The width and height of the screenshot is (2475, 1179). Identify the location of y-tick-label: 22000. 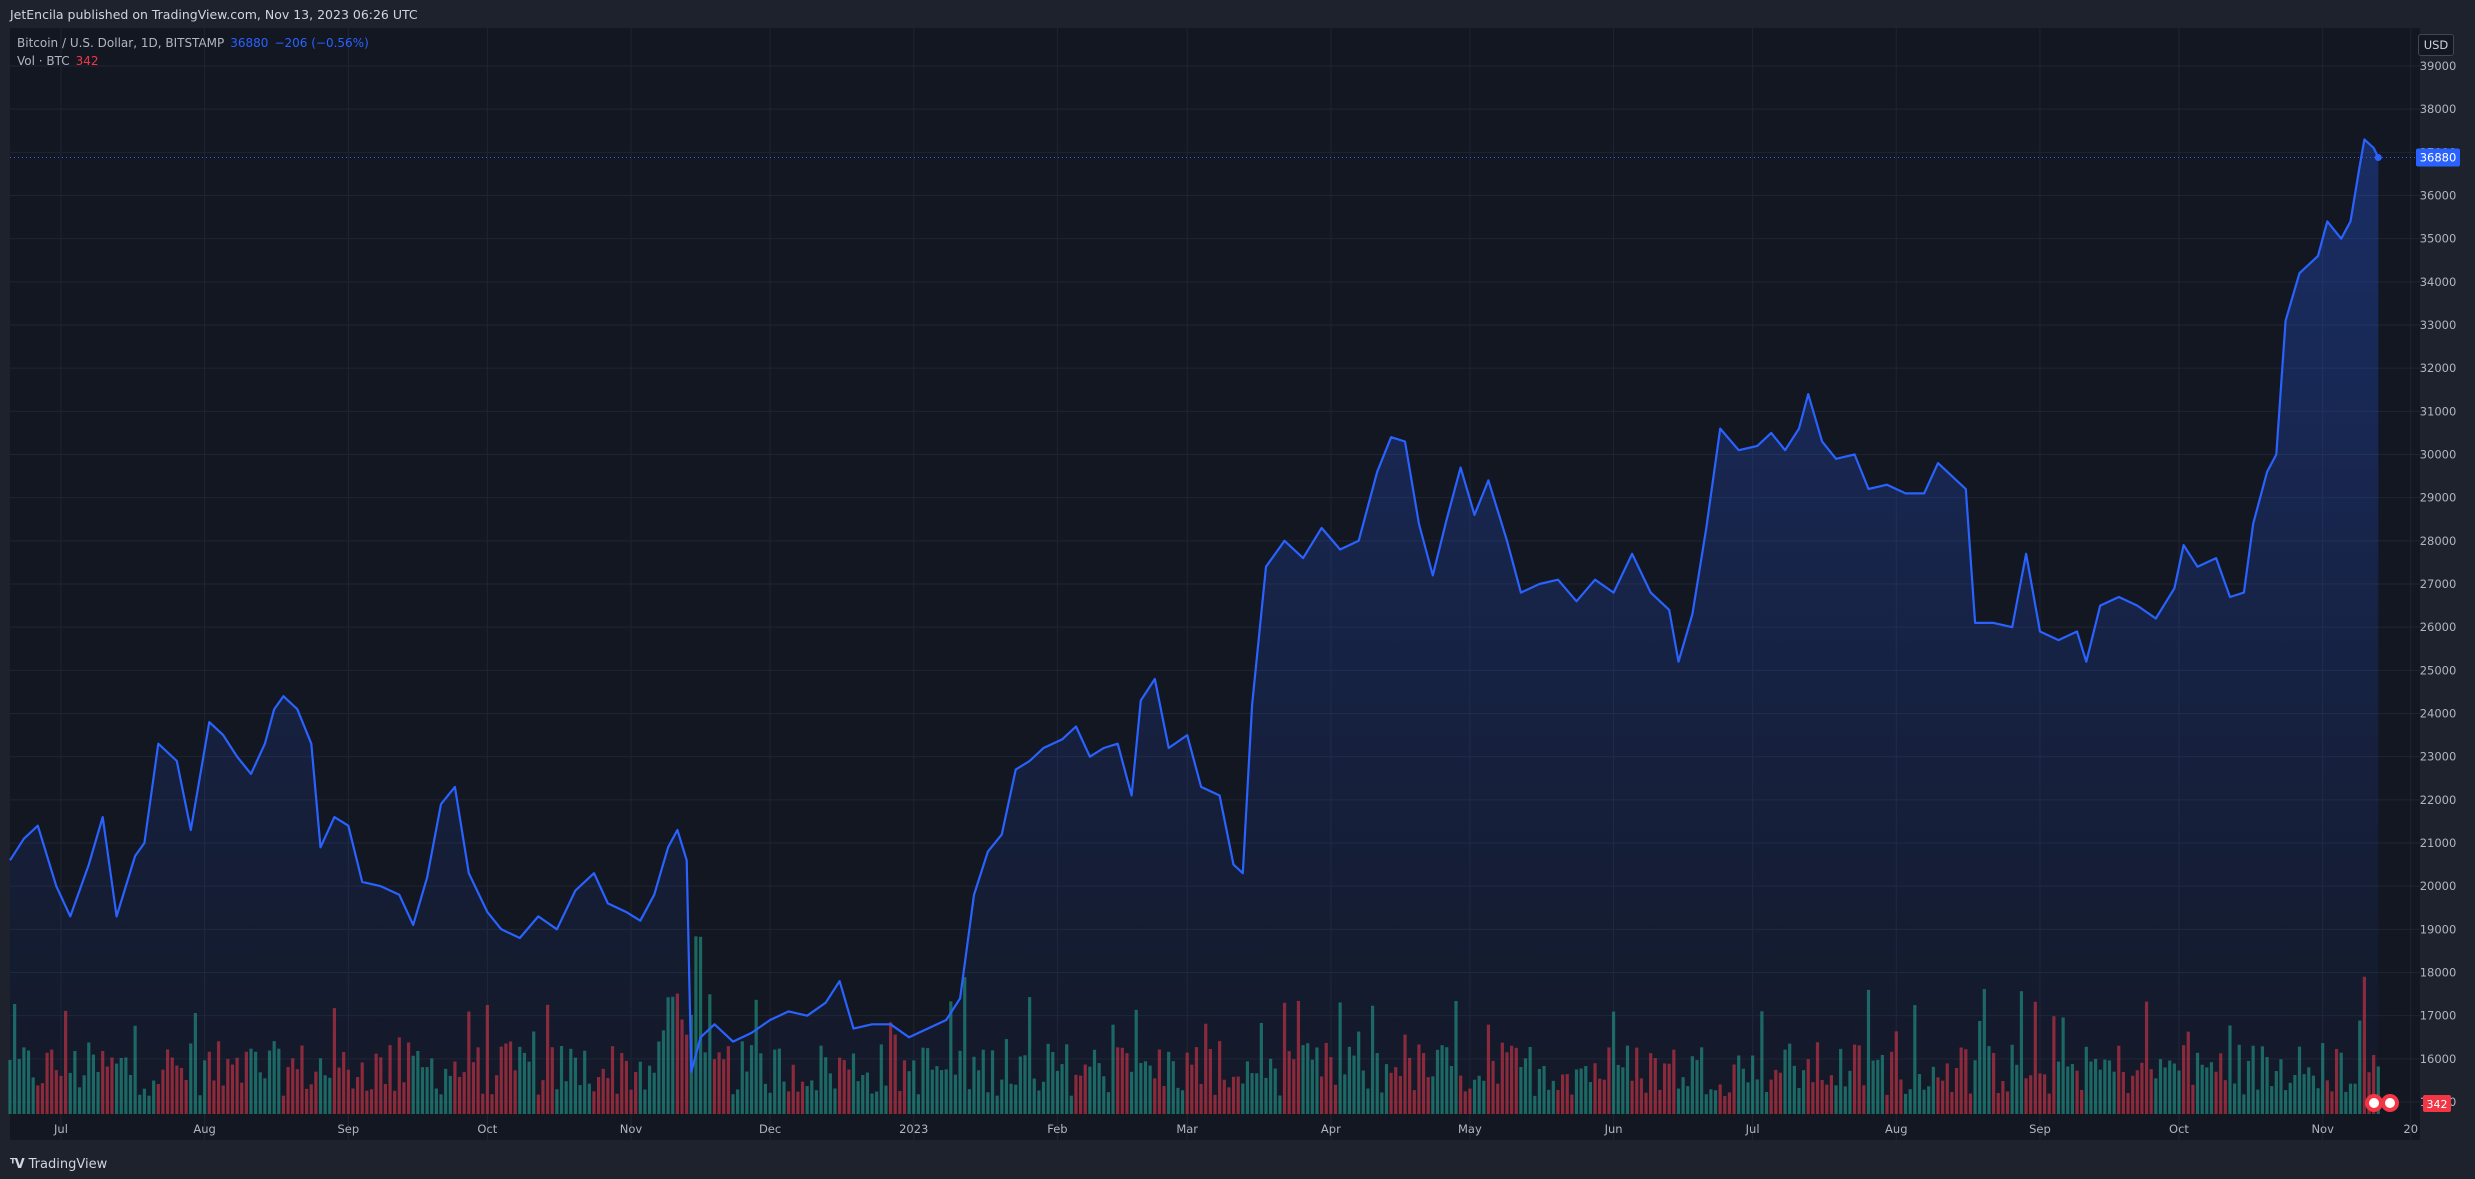
(2438, 800).